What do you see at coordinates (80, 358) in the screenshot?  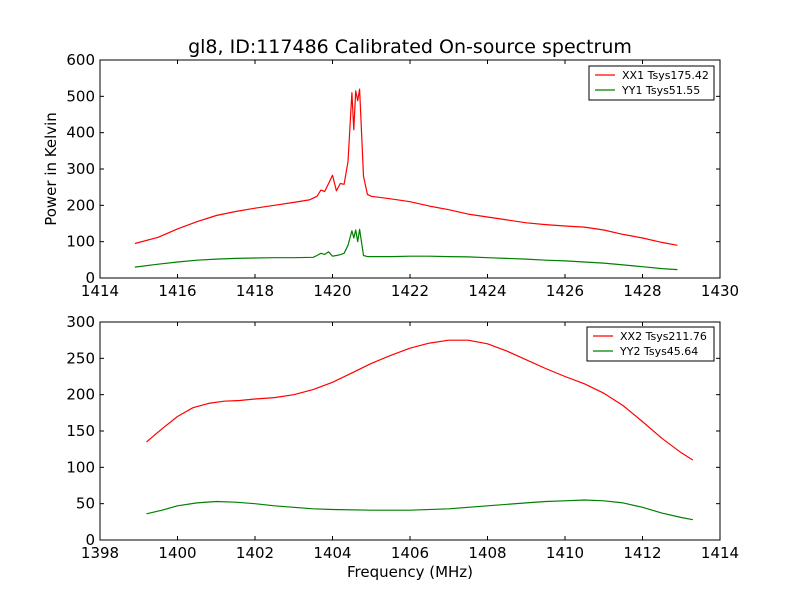 I see `bottom-y-tick-label: 250` at bounding box center [80, 358].